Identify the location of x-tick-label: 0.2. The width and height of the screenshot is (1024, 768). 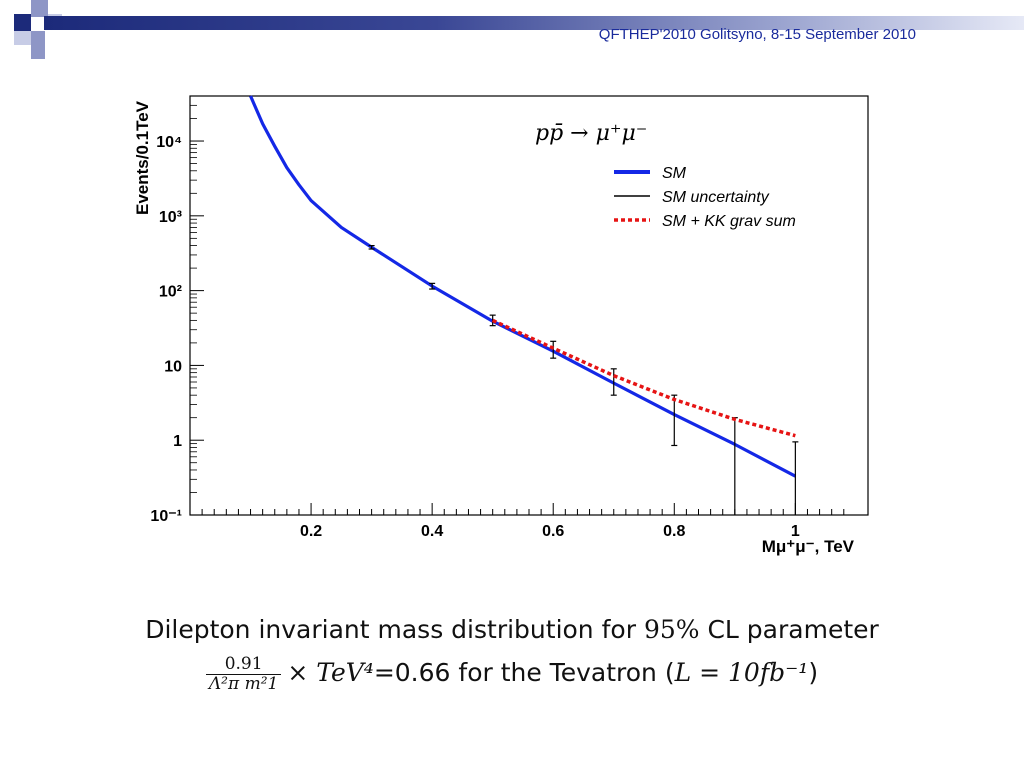
(311, 531).